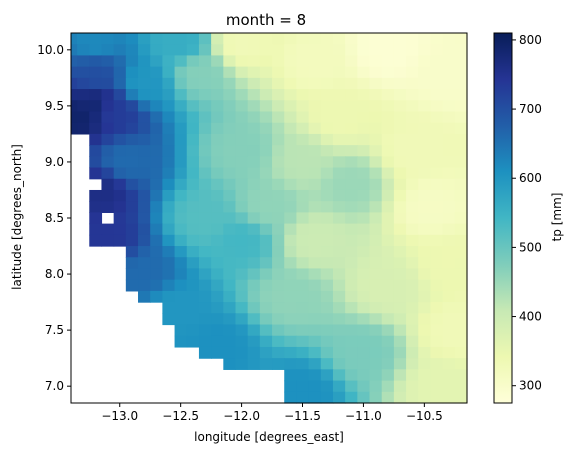  What do you see at coordinates (180, 416) in the screenshot?
I see `x-tick-label: −12.5` at bounding box center [180, 416].